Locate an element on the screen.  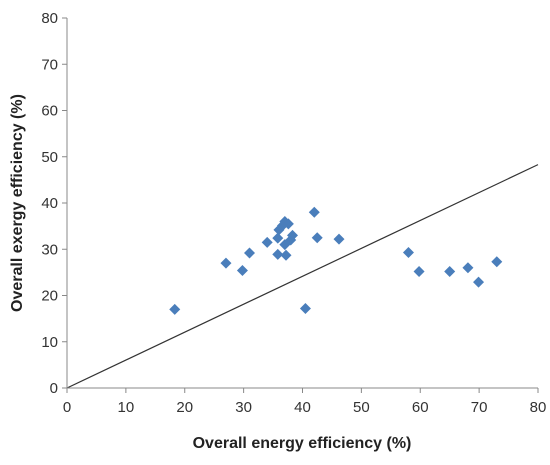
y-tick-label: 70 is located at coordinates (49, 64).